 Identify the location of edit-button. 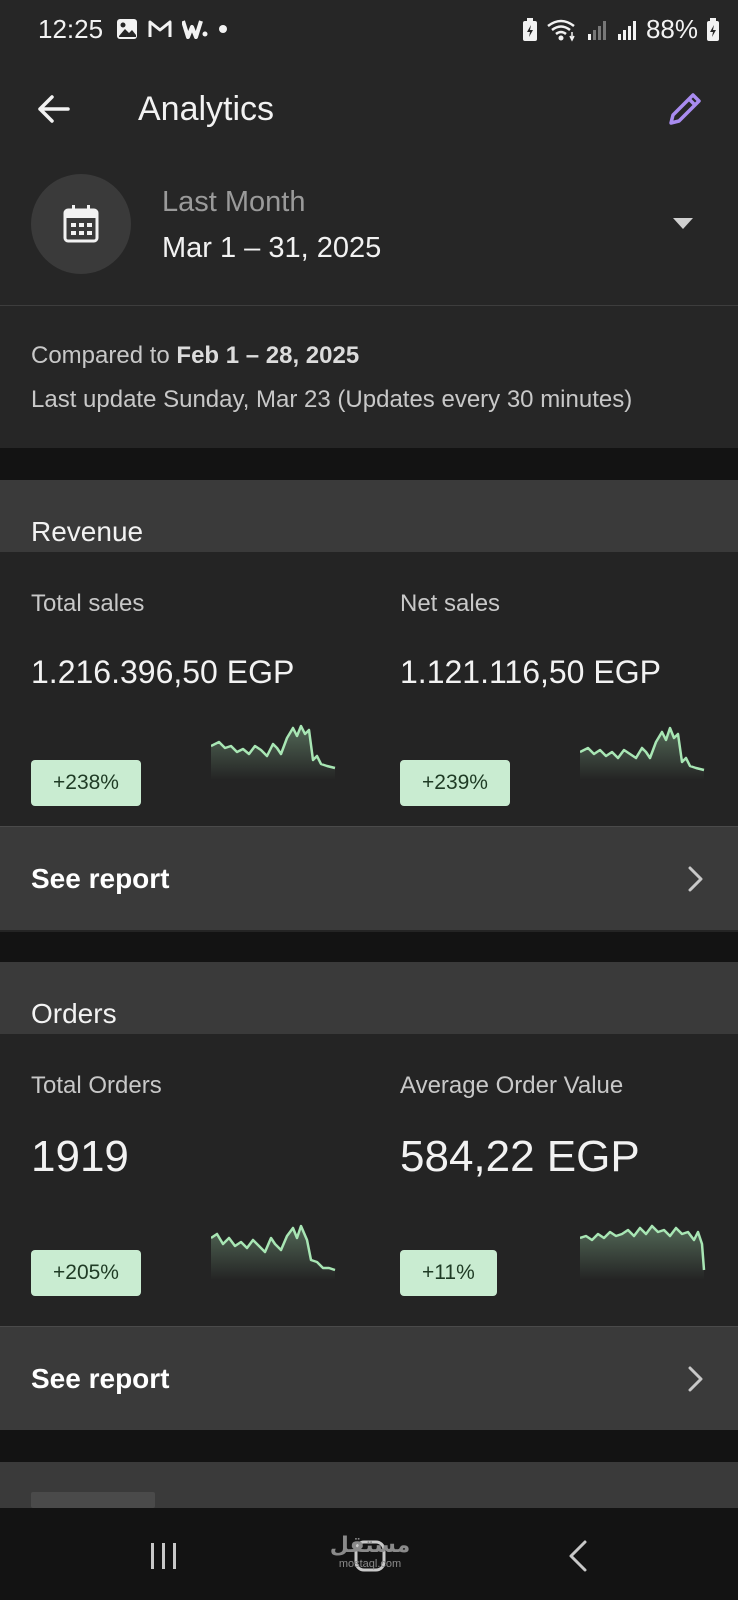
(685, 109).